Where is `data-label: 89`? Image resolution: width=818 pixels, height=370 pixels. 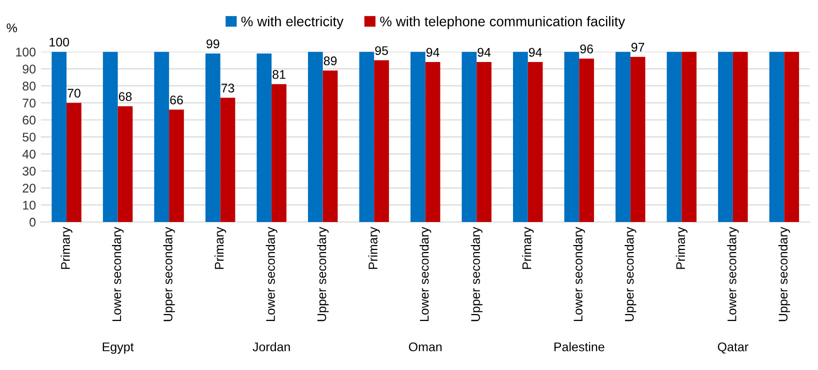 data-label: 89 is located at coordinates (330, 61).